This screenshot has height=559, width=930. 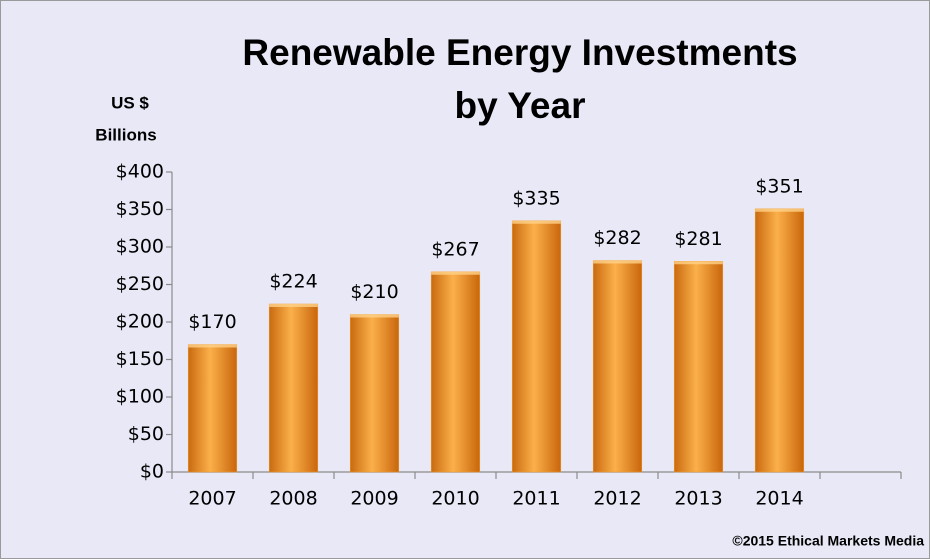 I want to click on data-label: $224, so click(x=293, y=282).